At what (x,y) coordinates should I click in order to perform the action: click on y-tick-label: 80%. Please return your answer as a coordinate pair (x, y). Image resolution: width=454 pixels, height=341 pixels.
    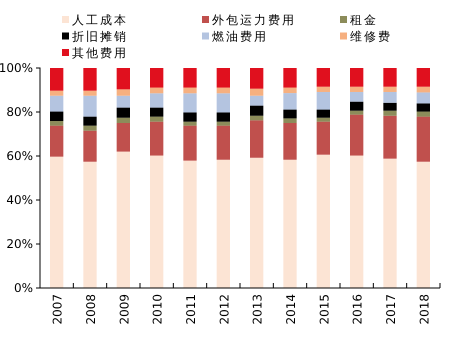
    Looking at the image, I should click on (19, 111).